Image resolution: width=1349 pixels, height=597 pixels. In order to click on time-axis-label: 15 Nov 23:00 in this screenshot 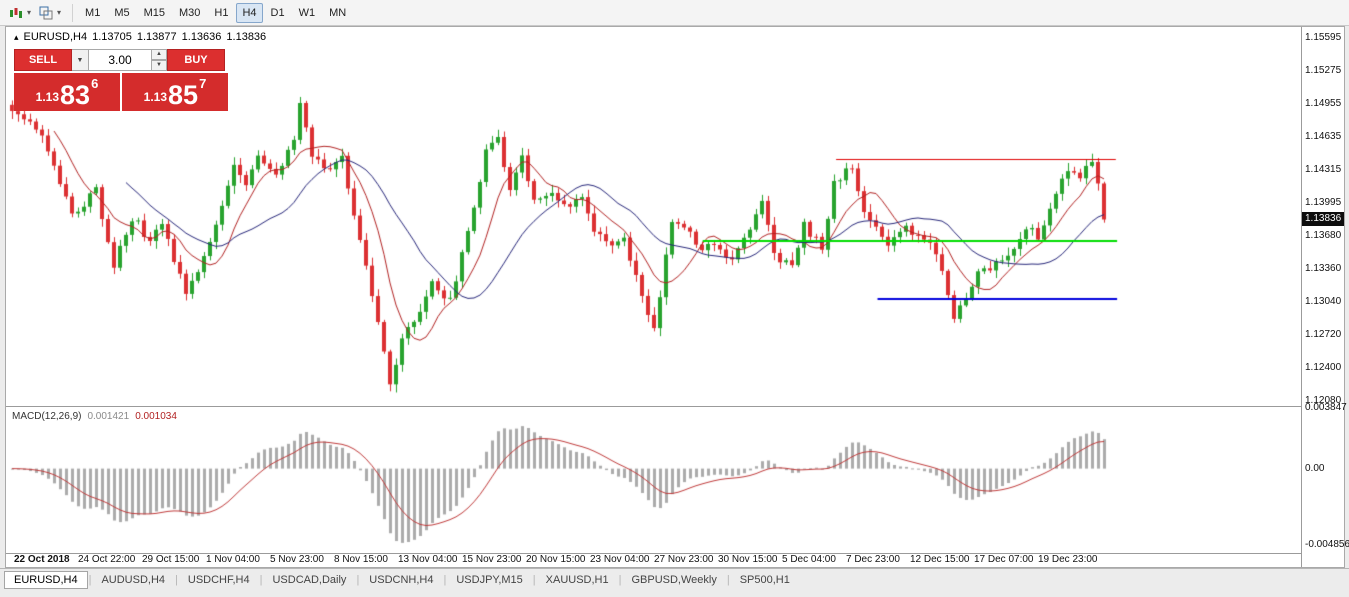, I will do `click(492, 559)`.